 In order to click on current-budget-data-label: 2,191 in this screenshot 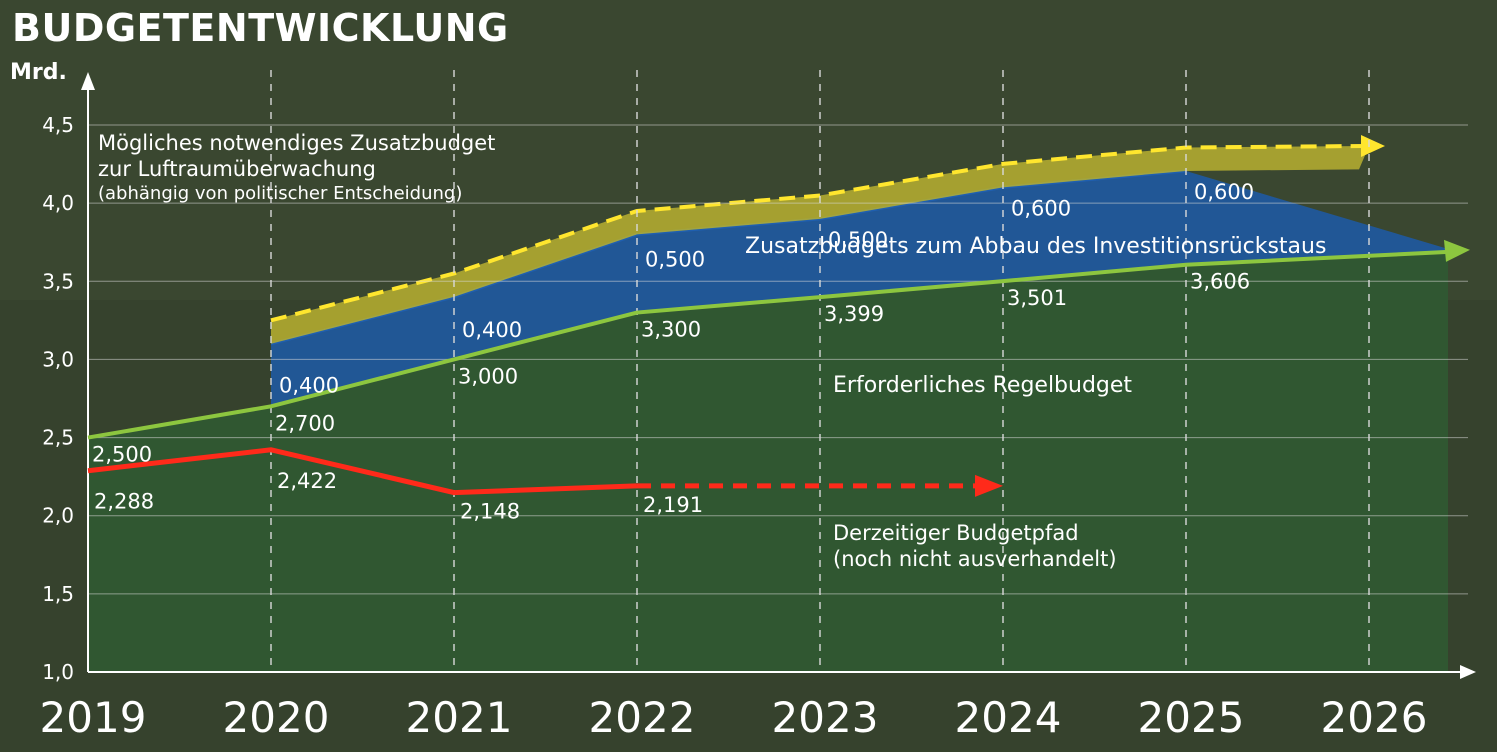, I will do `click(673, 505)`.